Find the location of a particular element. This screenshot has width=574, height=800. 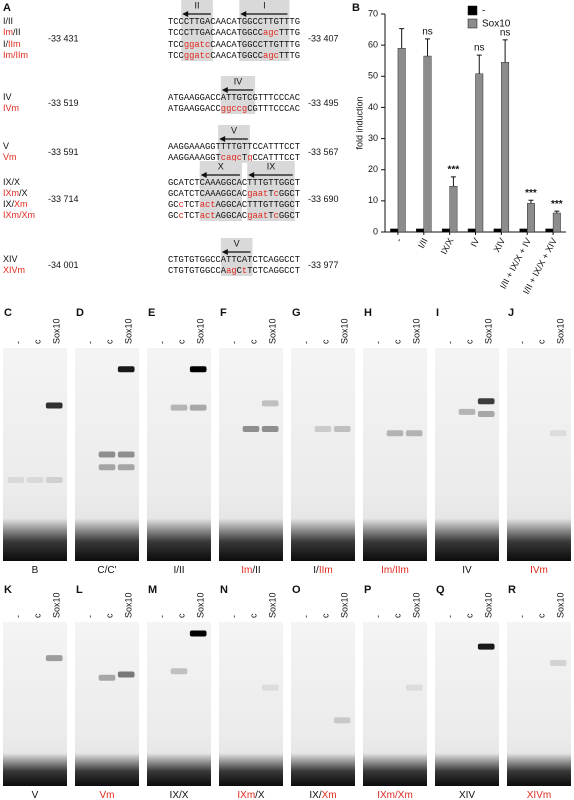

gel-caption: C/C' is located at coordinates (106, 570).